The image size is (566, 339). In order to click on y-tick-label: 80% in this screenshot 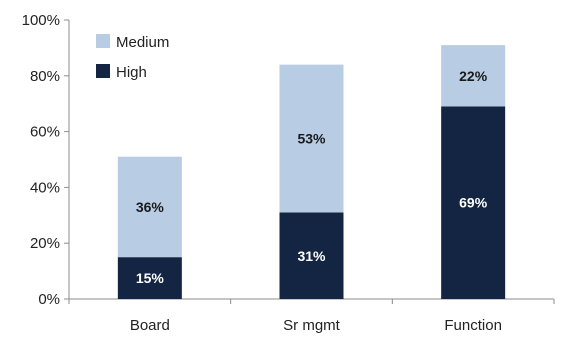, I will do `click(45, 76)`.